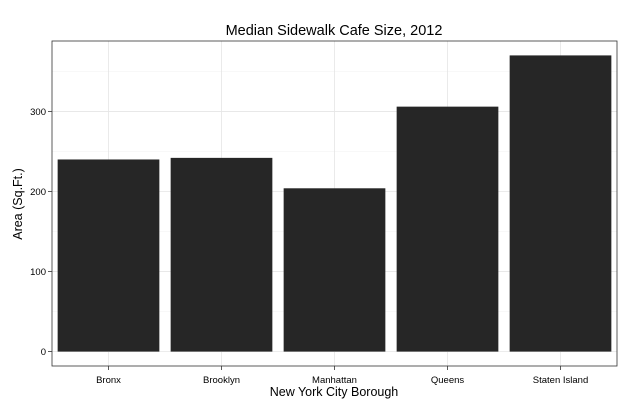 This screenshot has height=410, width=637. Describe the element at coordinates (108, 380) in the screenshot. I see `x-tick-label: Bronx` at that location.